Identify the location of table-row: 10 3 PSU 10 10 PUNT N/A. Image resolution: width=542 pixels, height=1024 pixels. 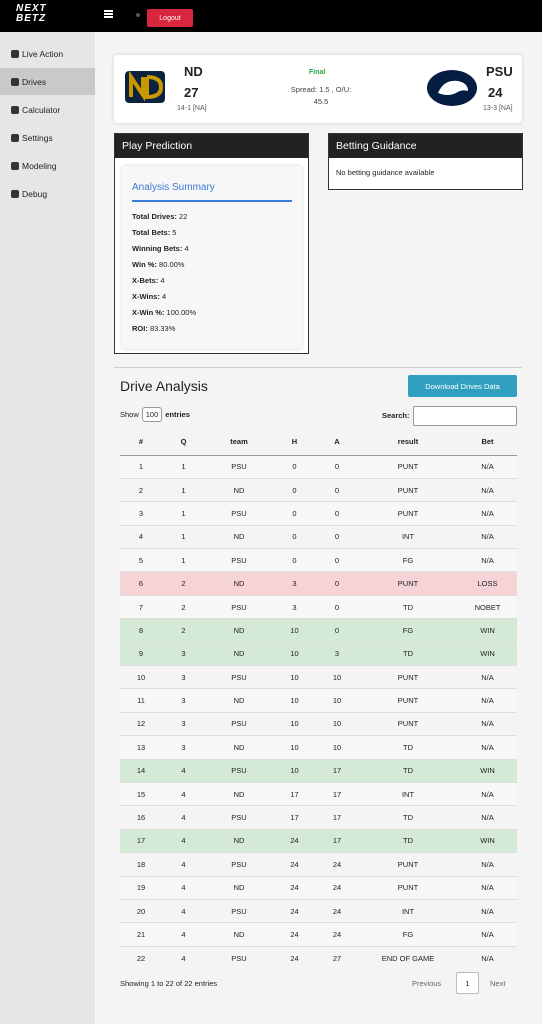
(318, 677).